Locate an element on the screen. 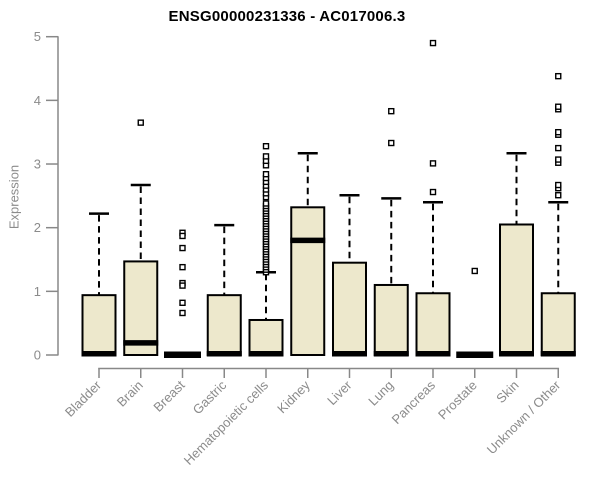  y-tick-label: 0 is located at coordinates (37, 355).